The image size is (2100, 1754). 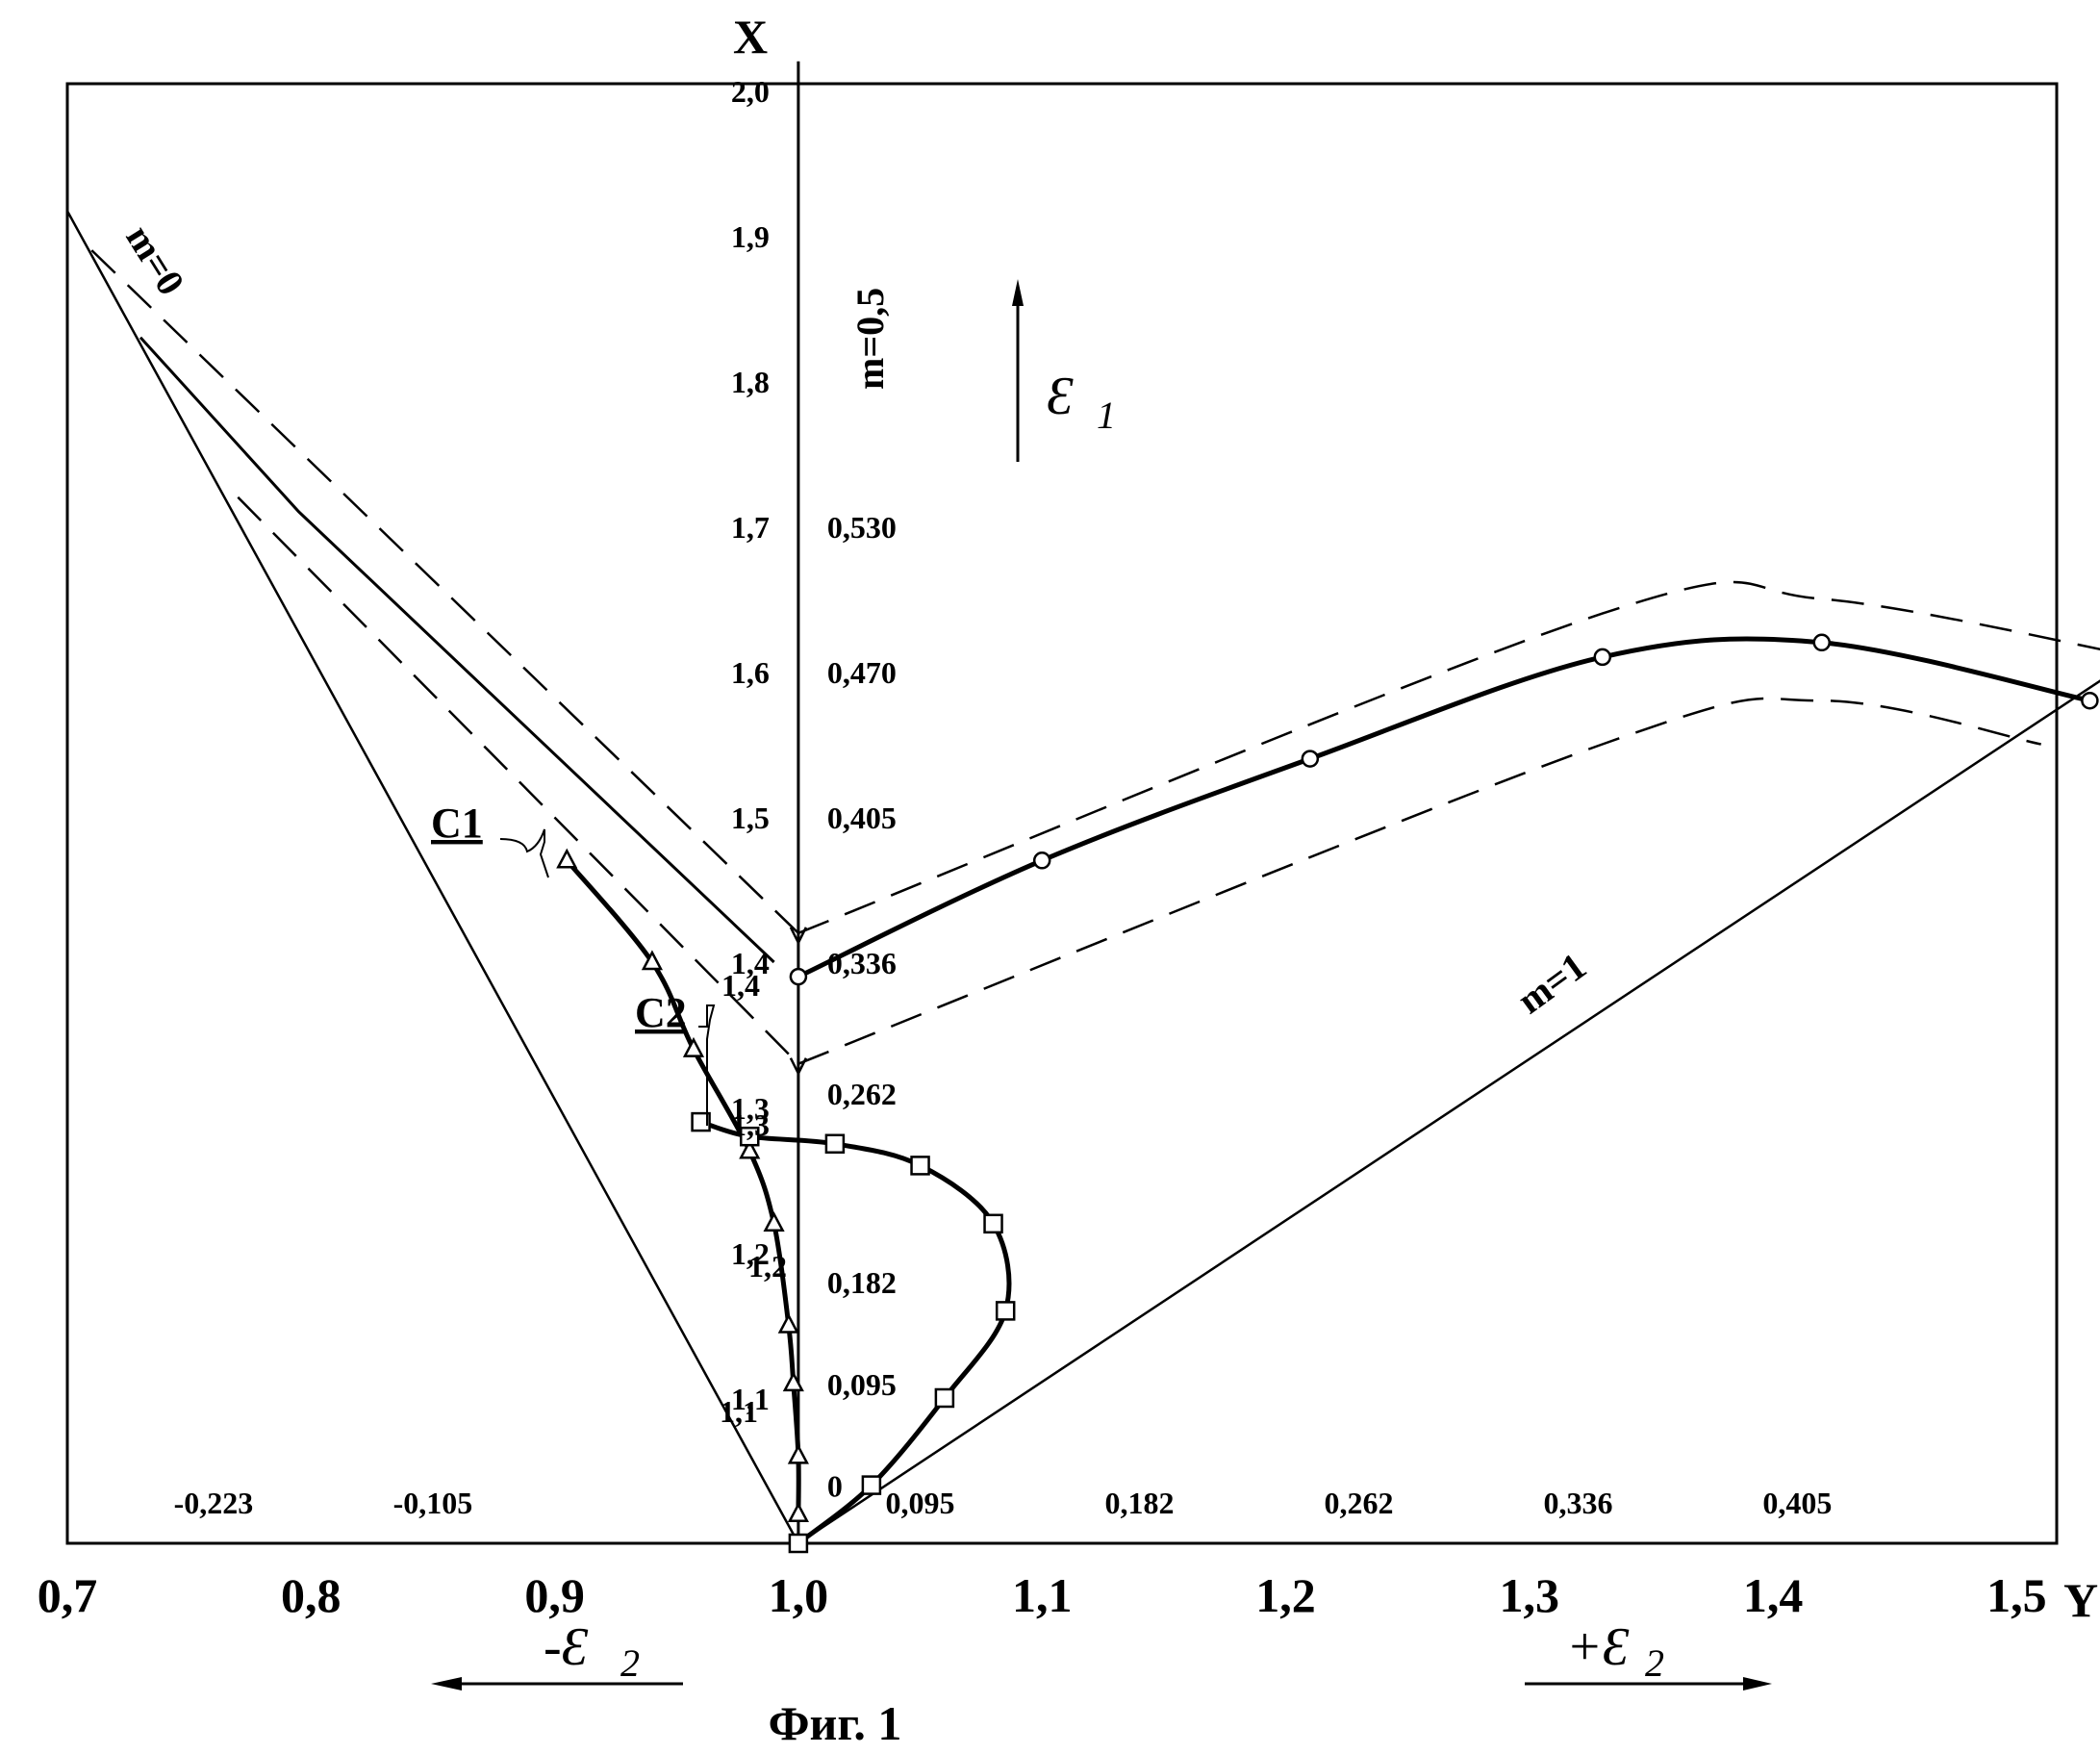 What do you see at coordinates (433, 1503) in the screenshot?
I see `x-secondary-label: -0,105` at bounding box center [433, 1503].